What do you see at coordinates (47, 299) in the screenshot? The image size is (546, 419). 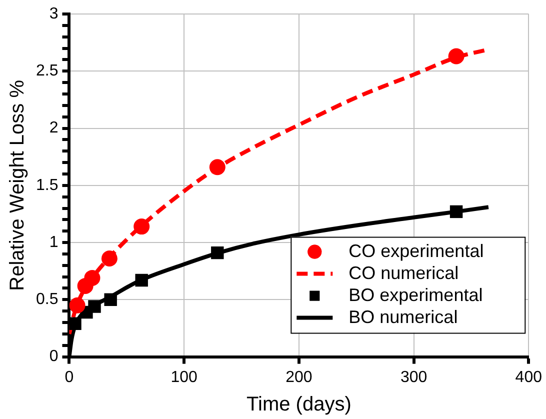 I see `y-tick-label: 0.5` at bounding box center [47, 299].